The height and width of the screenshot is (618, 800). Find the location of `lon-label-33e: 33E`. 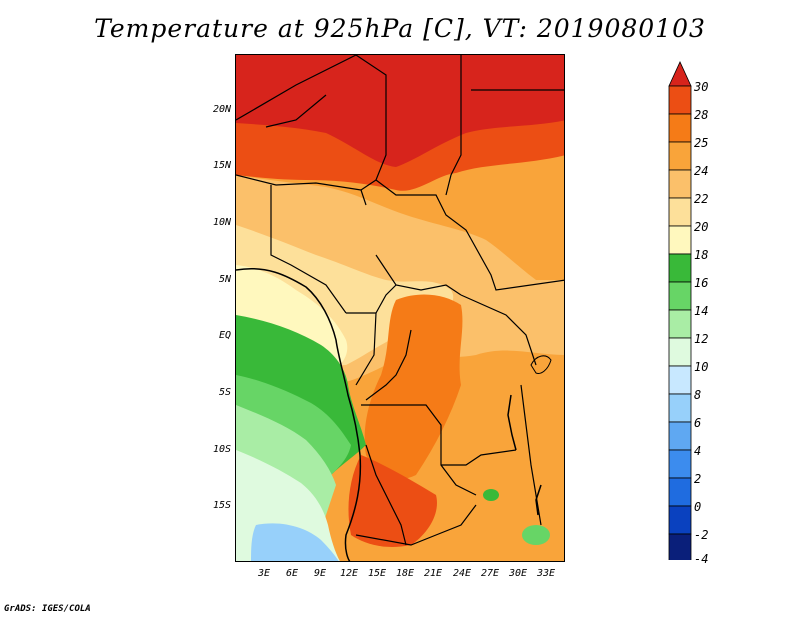

lon-label-33e: 33E is located at coordinates (546, 573).